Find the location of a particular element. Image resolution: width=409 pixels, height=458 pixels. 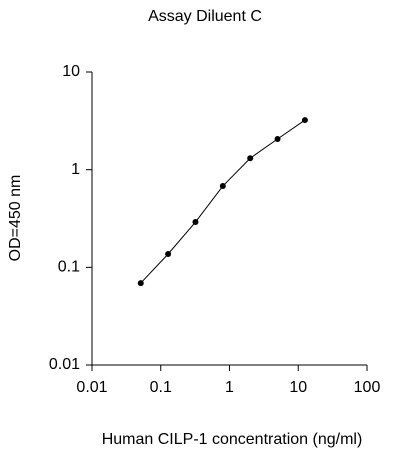

chart-title: Assay Diluent C is located at coordinates (205, 16).